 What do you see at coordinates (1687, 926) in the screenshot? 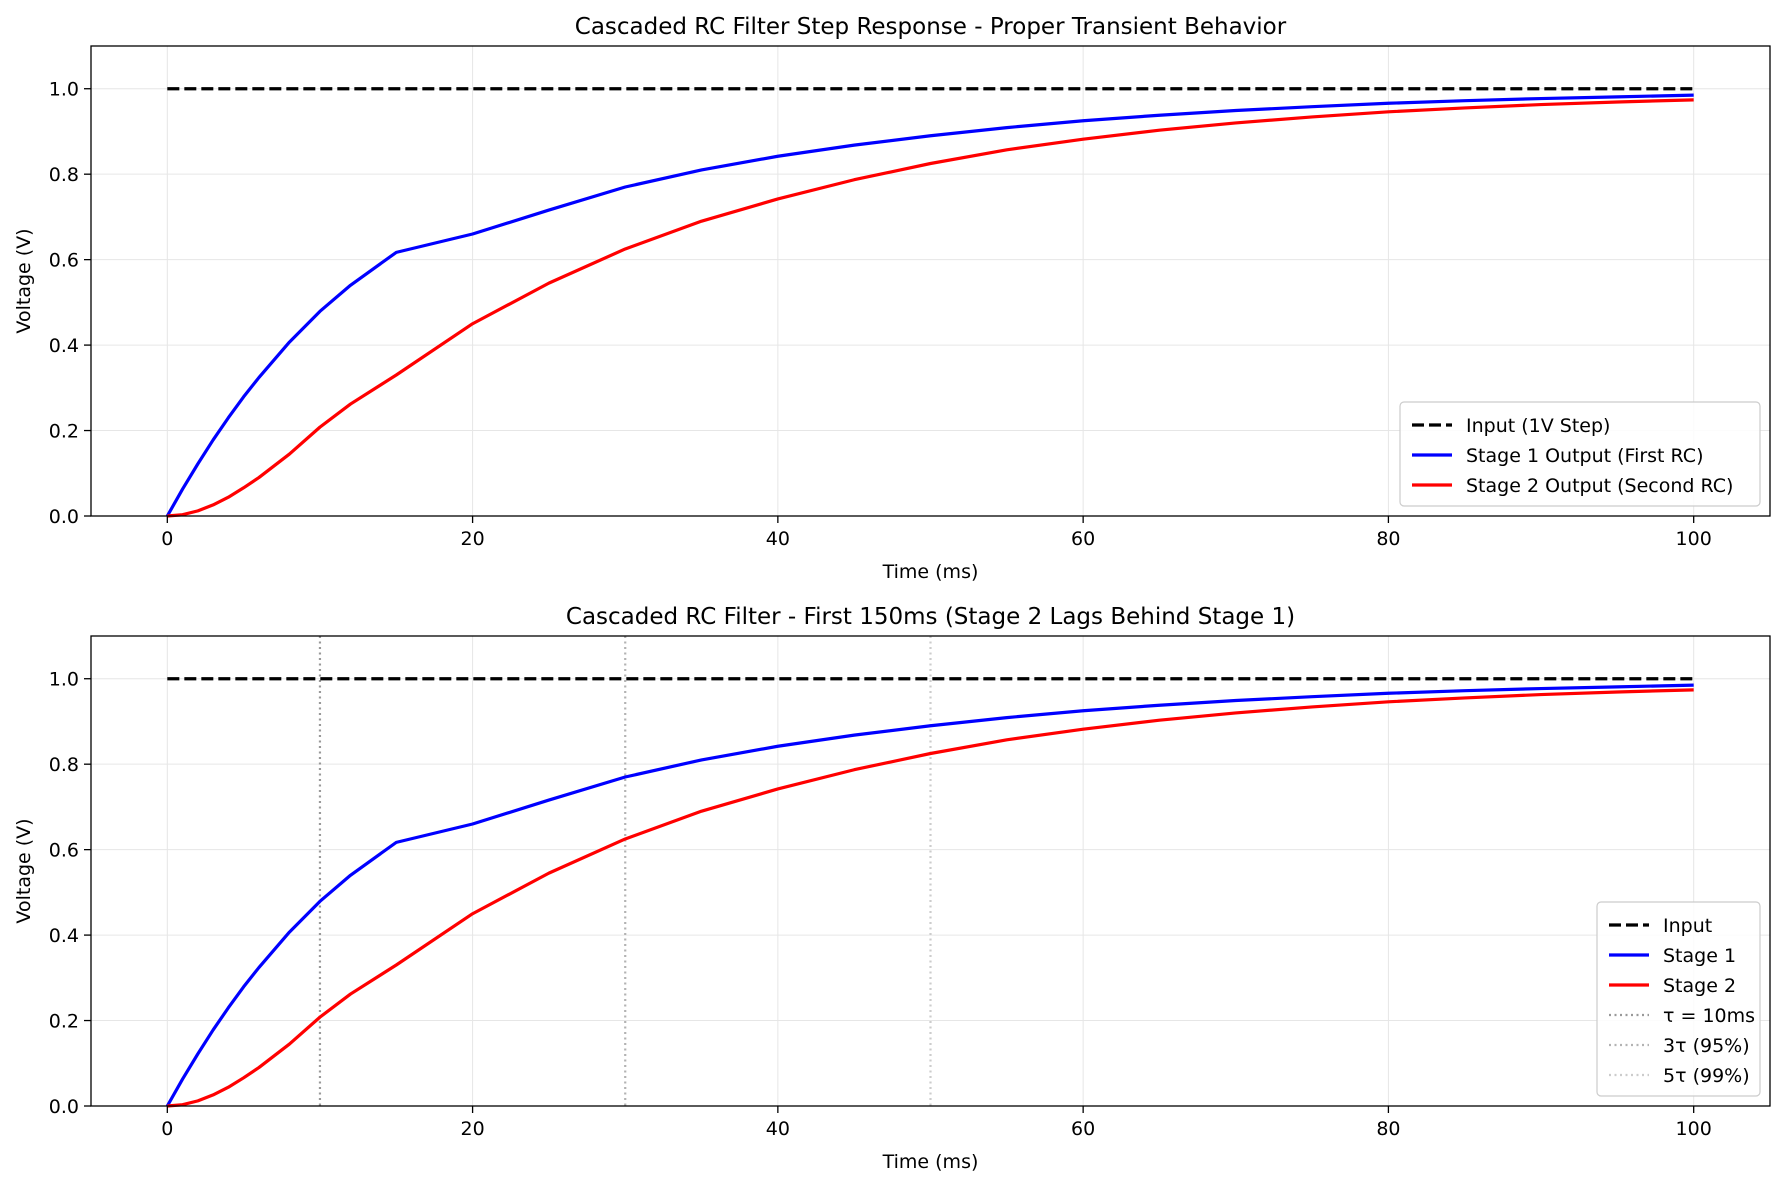
I see `legend-label-1: Input` at bounding box center [1687, 926].